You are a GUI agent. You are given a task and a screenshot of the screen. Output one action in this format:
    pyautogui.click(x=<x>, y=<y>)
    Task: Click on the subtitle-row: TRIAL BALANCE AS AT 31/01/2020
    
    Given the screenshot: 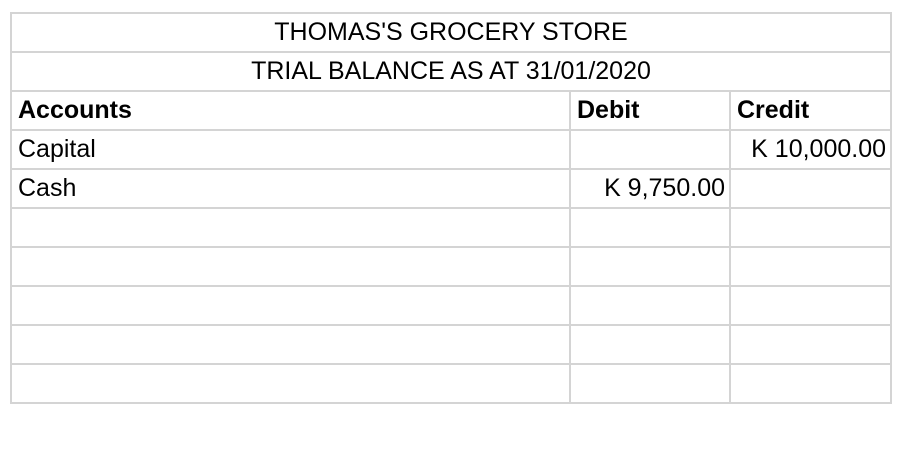 What is the action you would take?
    pyautogui.click(x=451, y=71)
    